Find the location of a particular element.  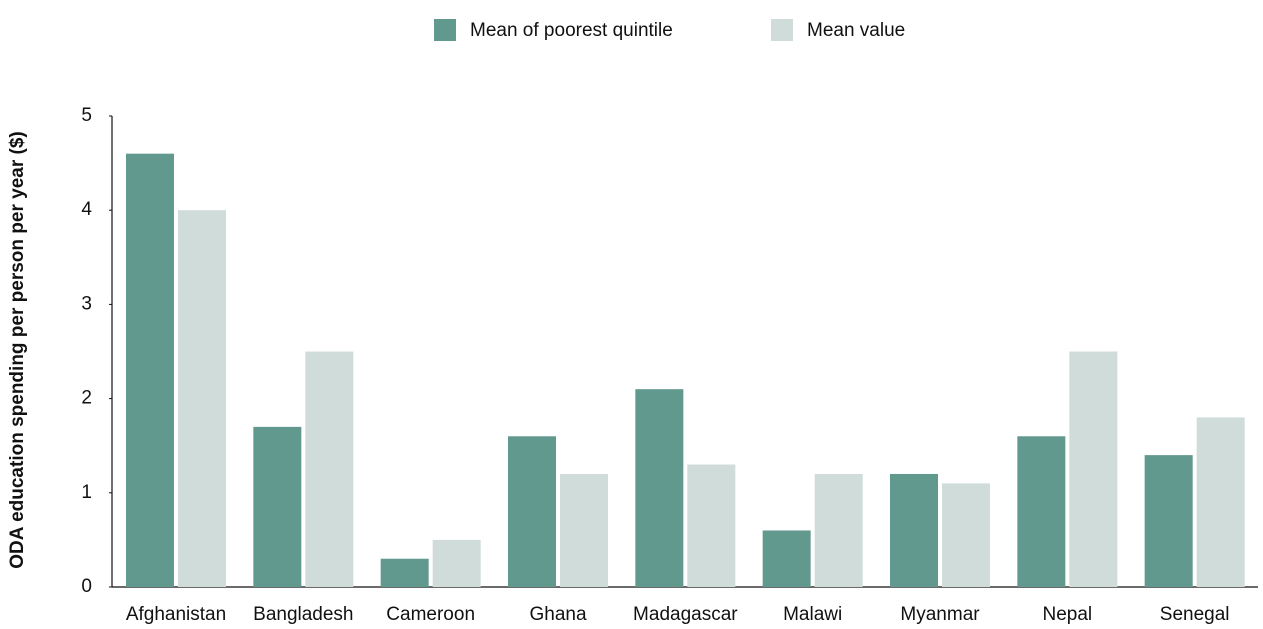

x-tick-label: Ghana is located at coordinates (557, 614).